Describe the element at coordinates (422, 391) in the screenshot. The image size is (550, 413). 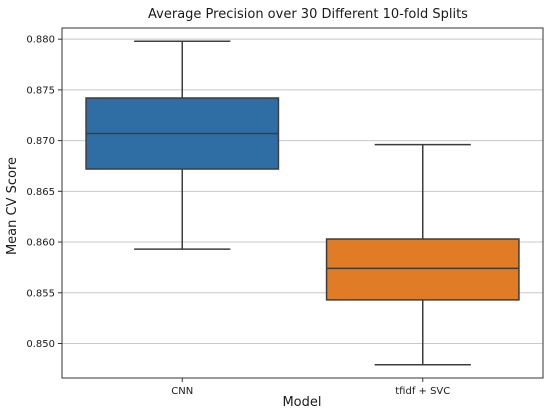
I see `x-tick-label: tfidf + SVC` at that location.